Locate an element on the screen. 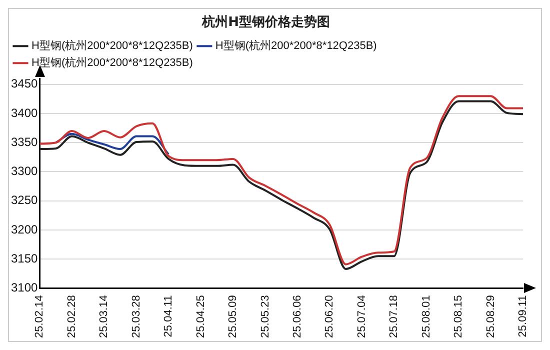  x-tick-label: 25.04.25 is located at coordinates (200, 316).